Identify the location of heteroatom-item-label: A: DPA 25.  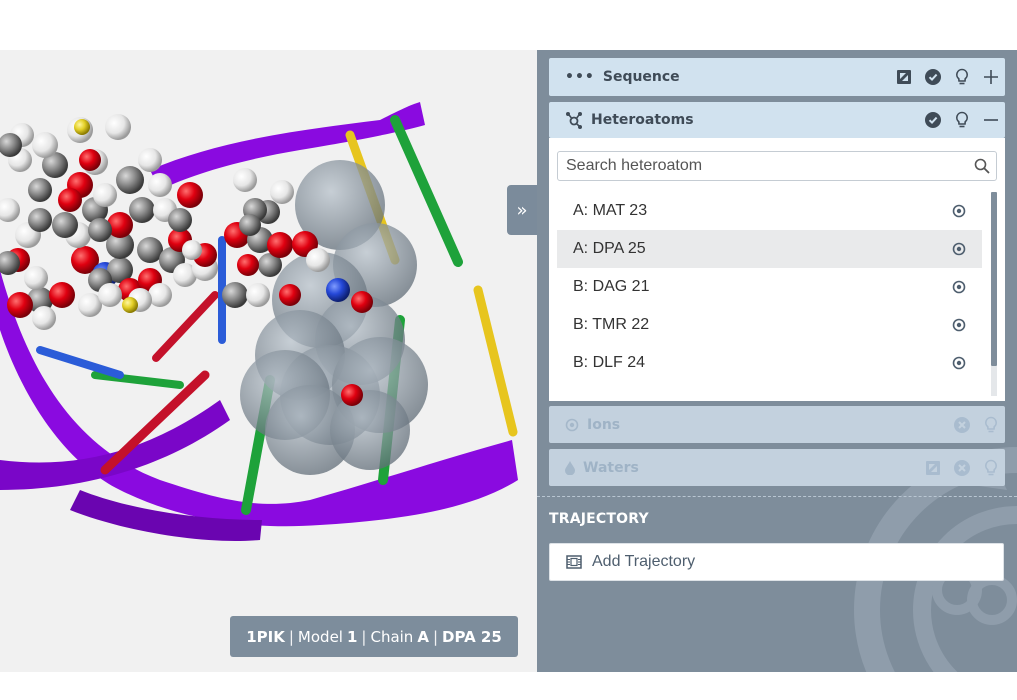
(609, 249).